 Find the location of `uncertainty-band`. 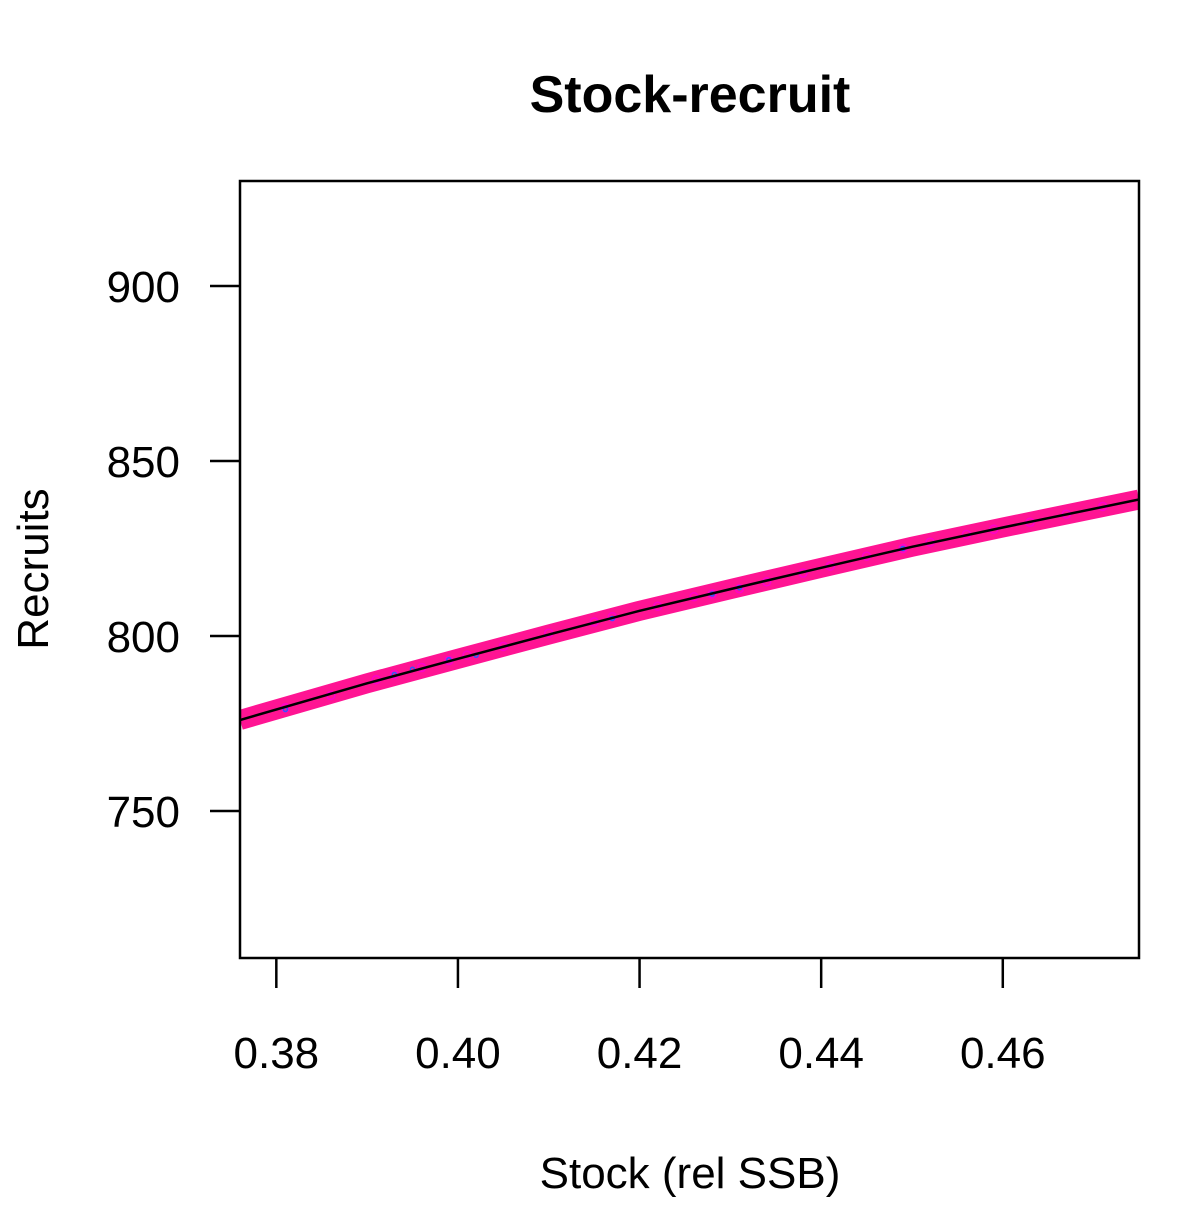

uncertainty-band is located at coordinates (689, 609).